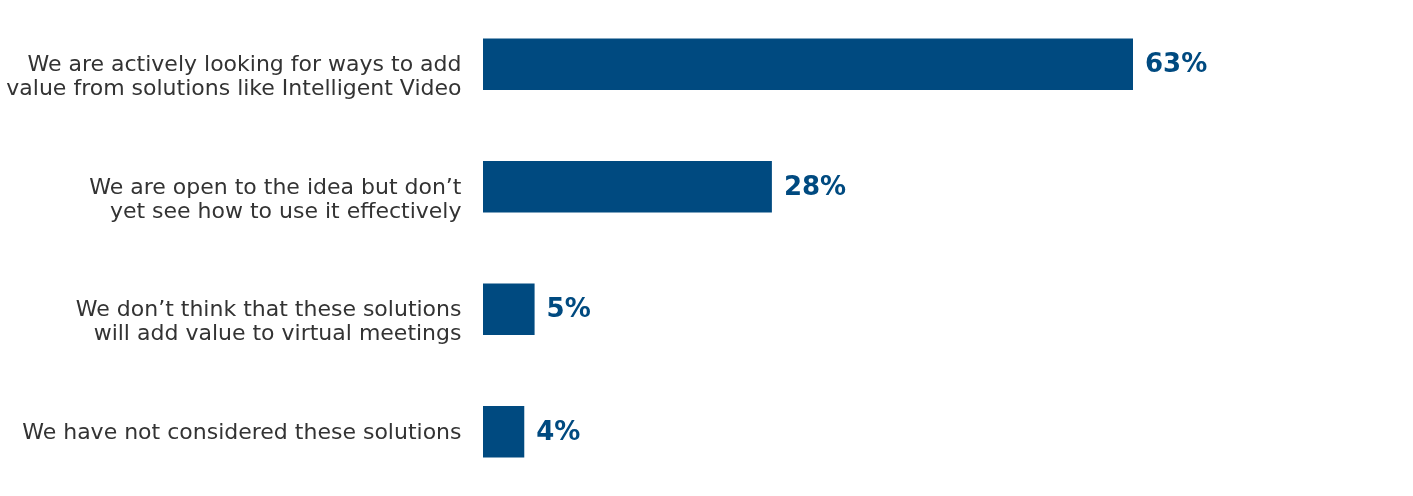  What do you see at coordinates (558, 430) in the screenshot?
I see `data-label: 4%` at bounding box center [558, 430].